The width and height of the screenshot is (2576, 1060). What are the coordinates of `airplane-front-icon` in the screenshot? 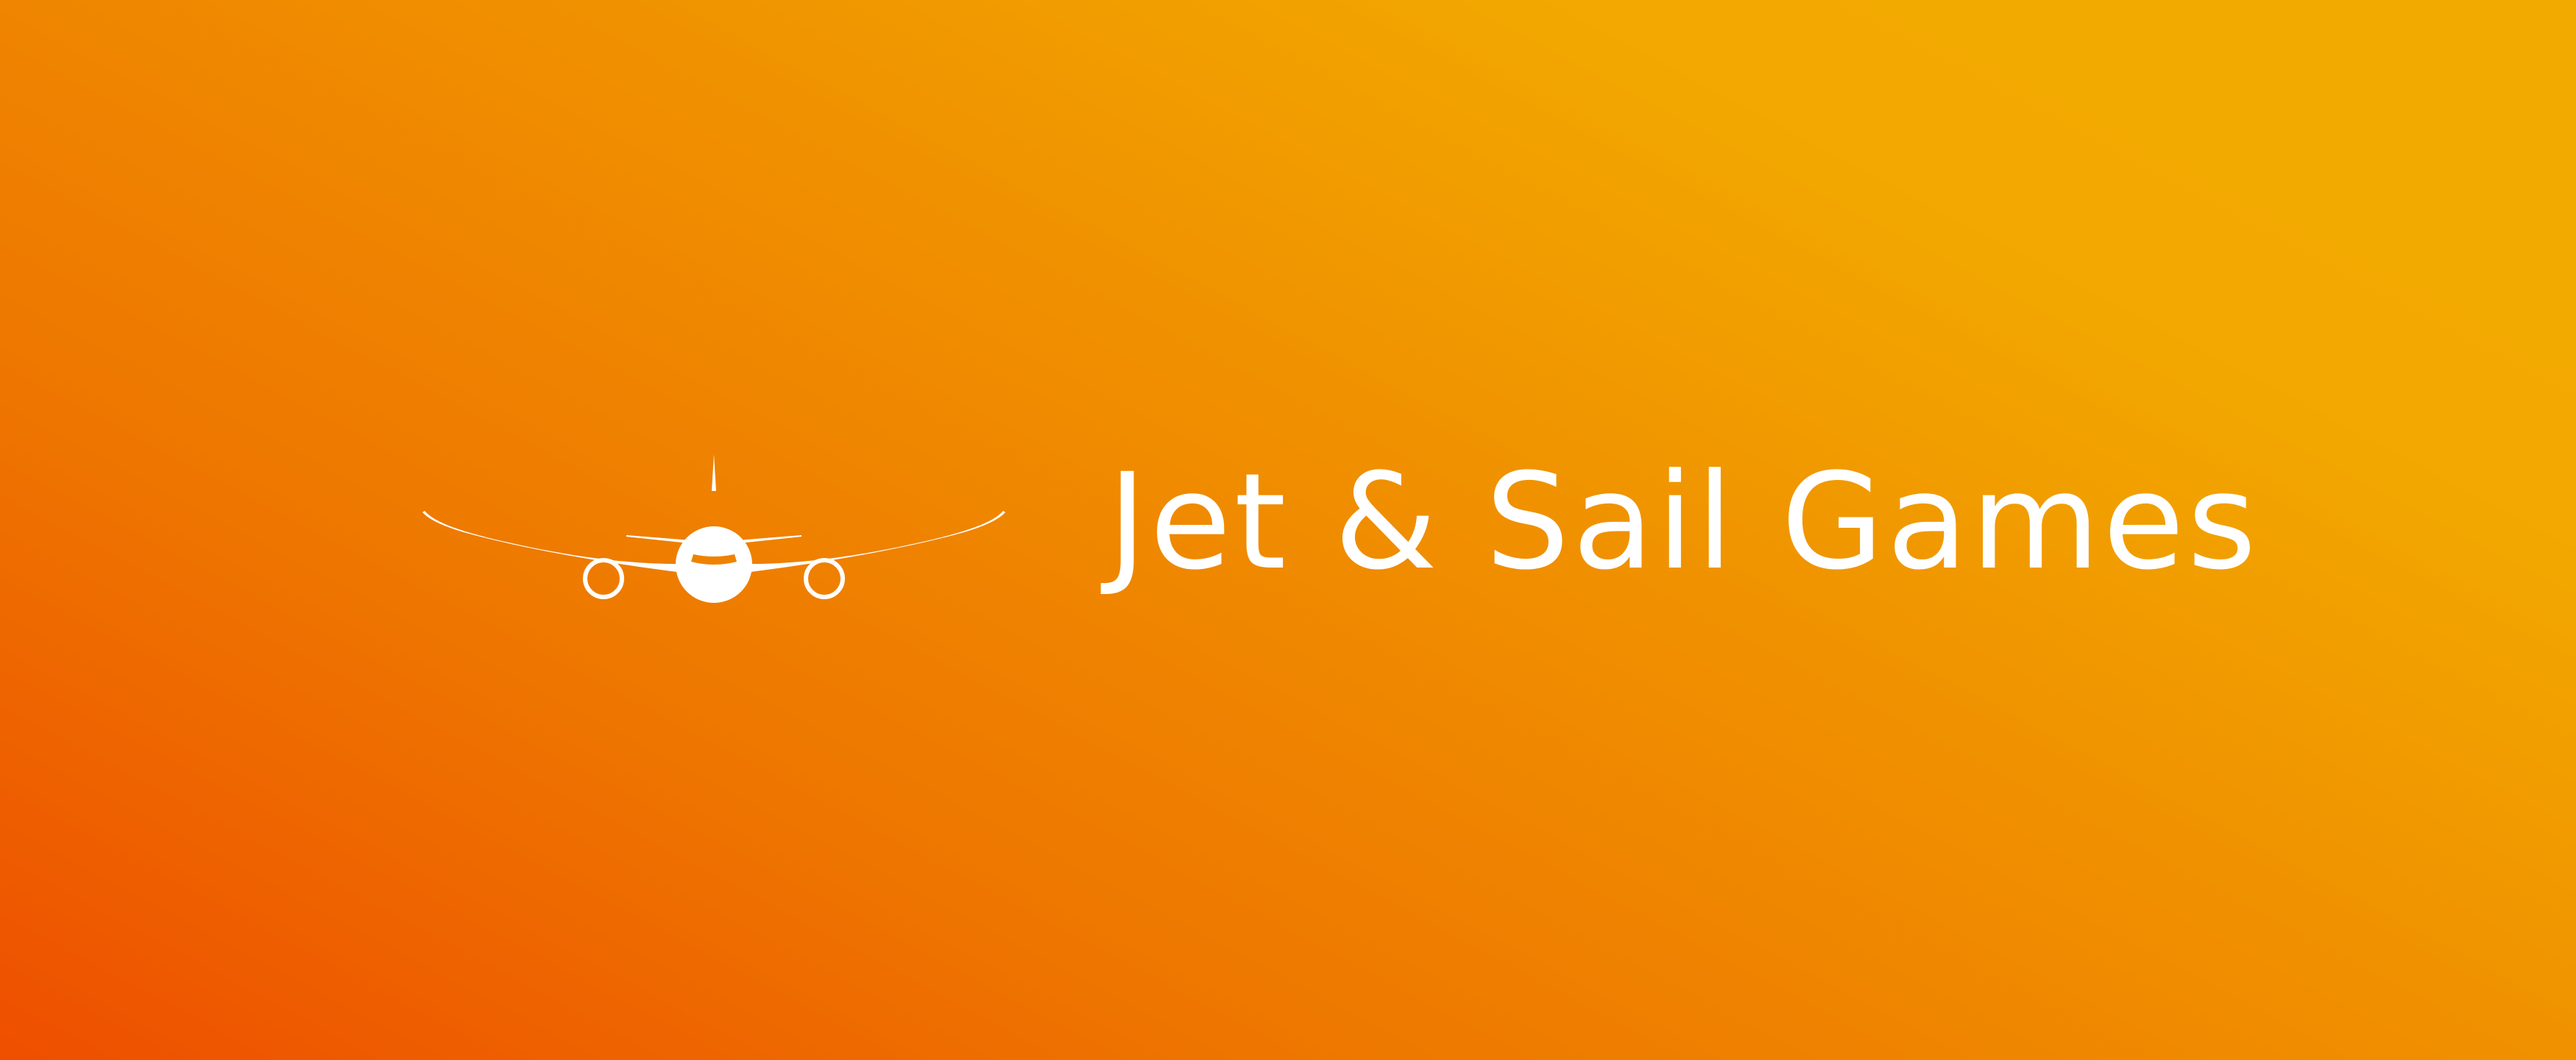 It's located at (713, 528).